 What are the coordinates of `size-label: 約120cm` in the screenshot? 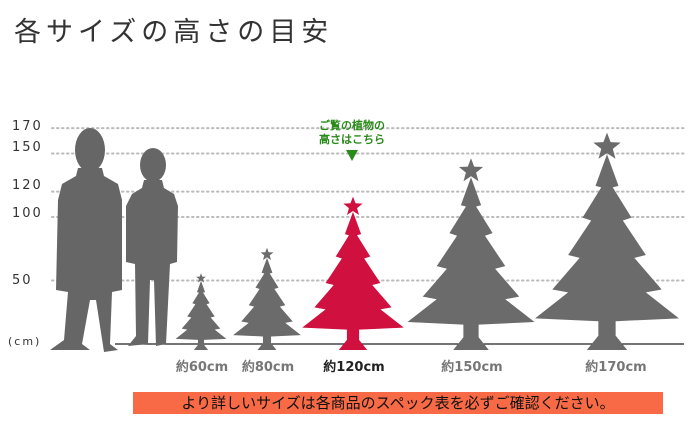 It's located at (354, 367).